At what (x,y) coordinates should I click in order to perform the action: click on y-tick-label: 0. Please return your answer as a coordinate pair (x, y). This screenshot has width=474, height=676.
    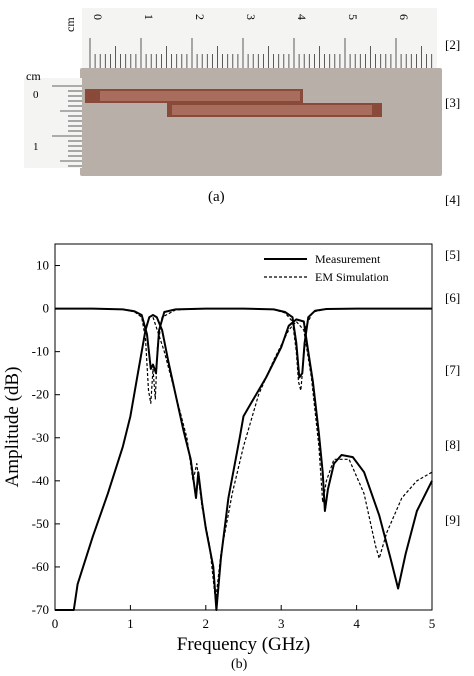
    Looking at the image, I should click on (46, 308).